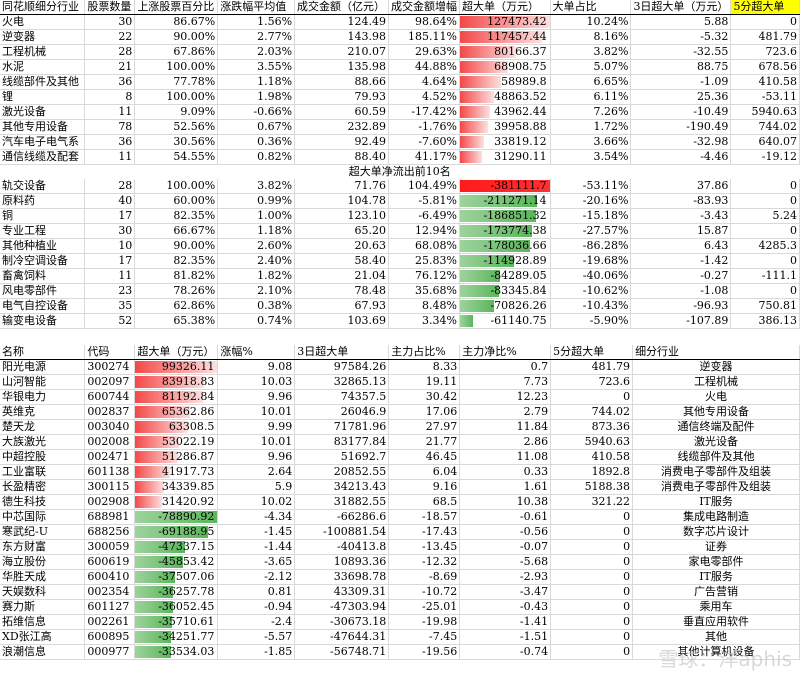 This screenshot has width=800, height=674. What do you see at coordinates (186, 561) in the screenshot?
I see `bar-value: -45853.42` at bounding box center [186, 561].